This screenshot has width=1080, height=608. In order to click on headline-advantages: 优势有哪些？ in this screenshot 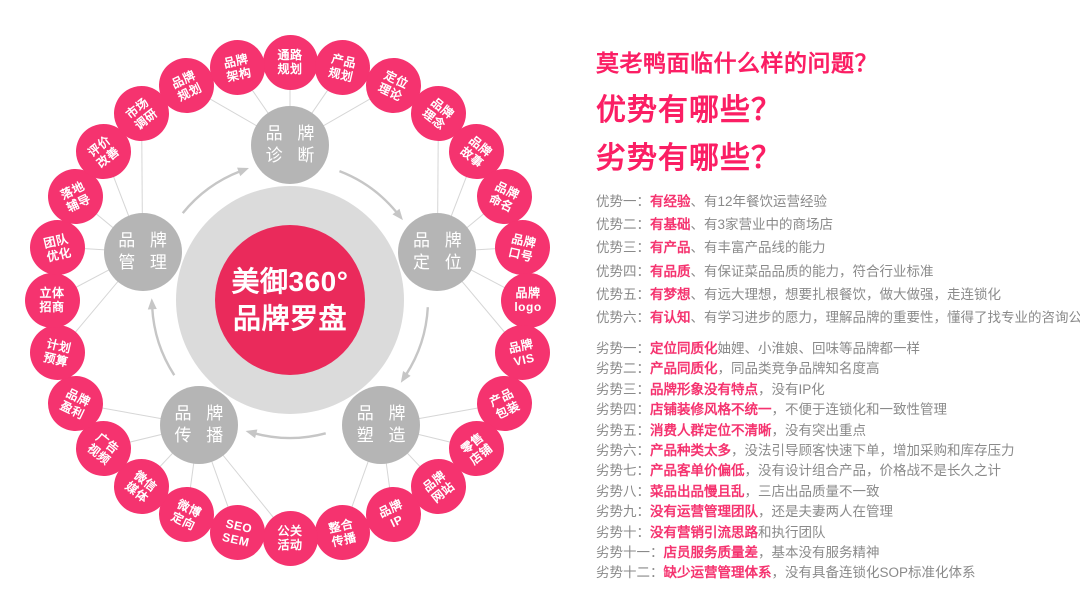, I will do `click(689, 110)`.